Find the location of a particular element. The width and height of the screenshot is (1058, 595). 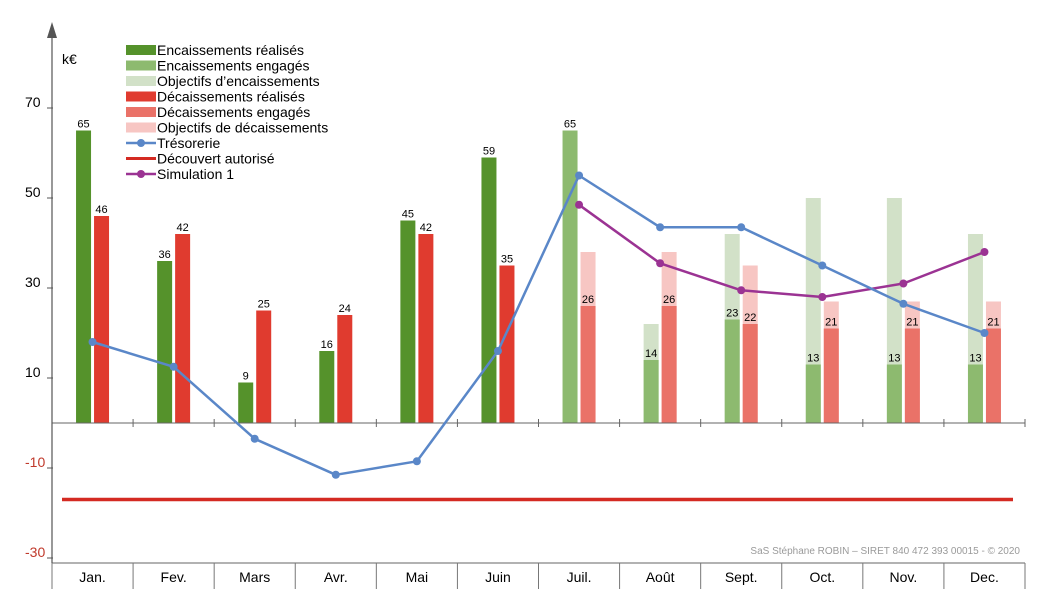

y-tick-label: -10 is located at coordinates (35, 462).